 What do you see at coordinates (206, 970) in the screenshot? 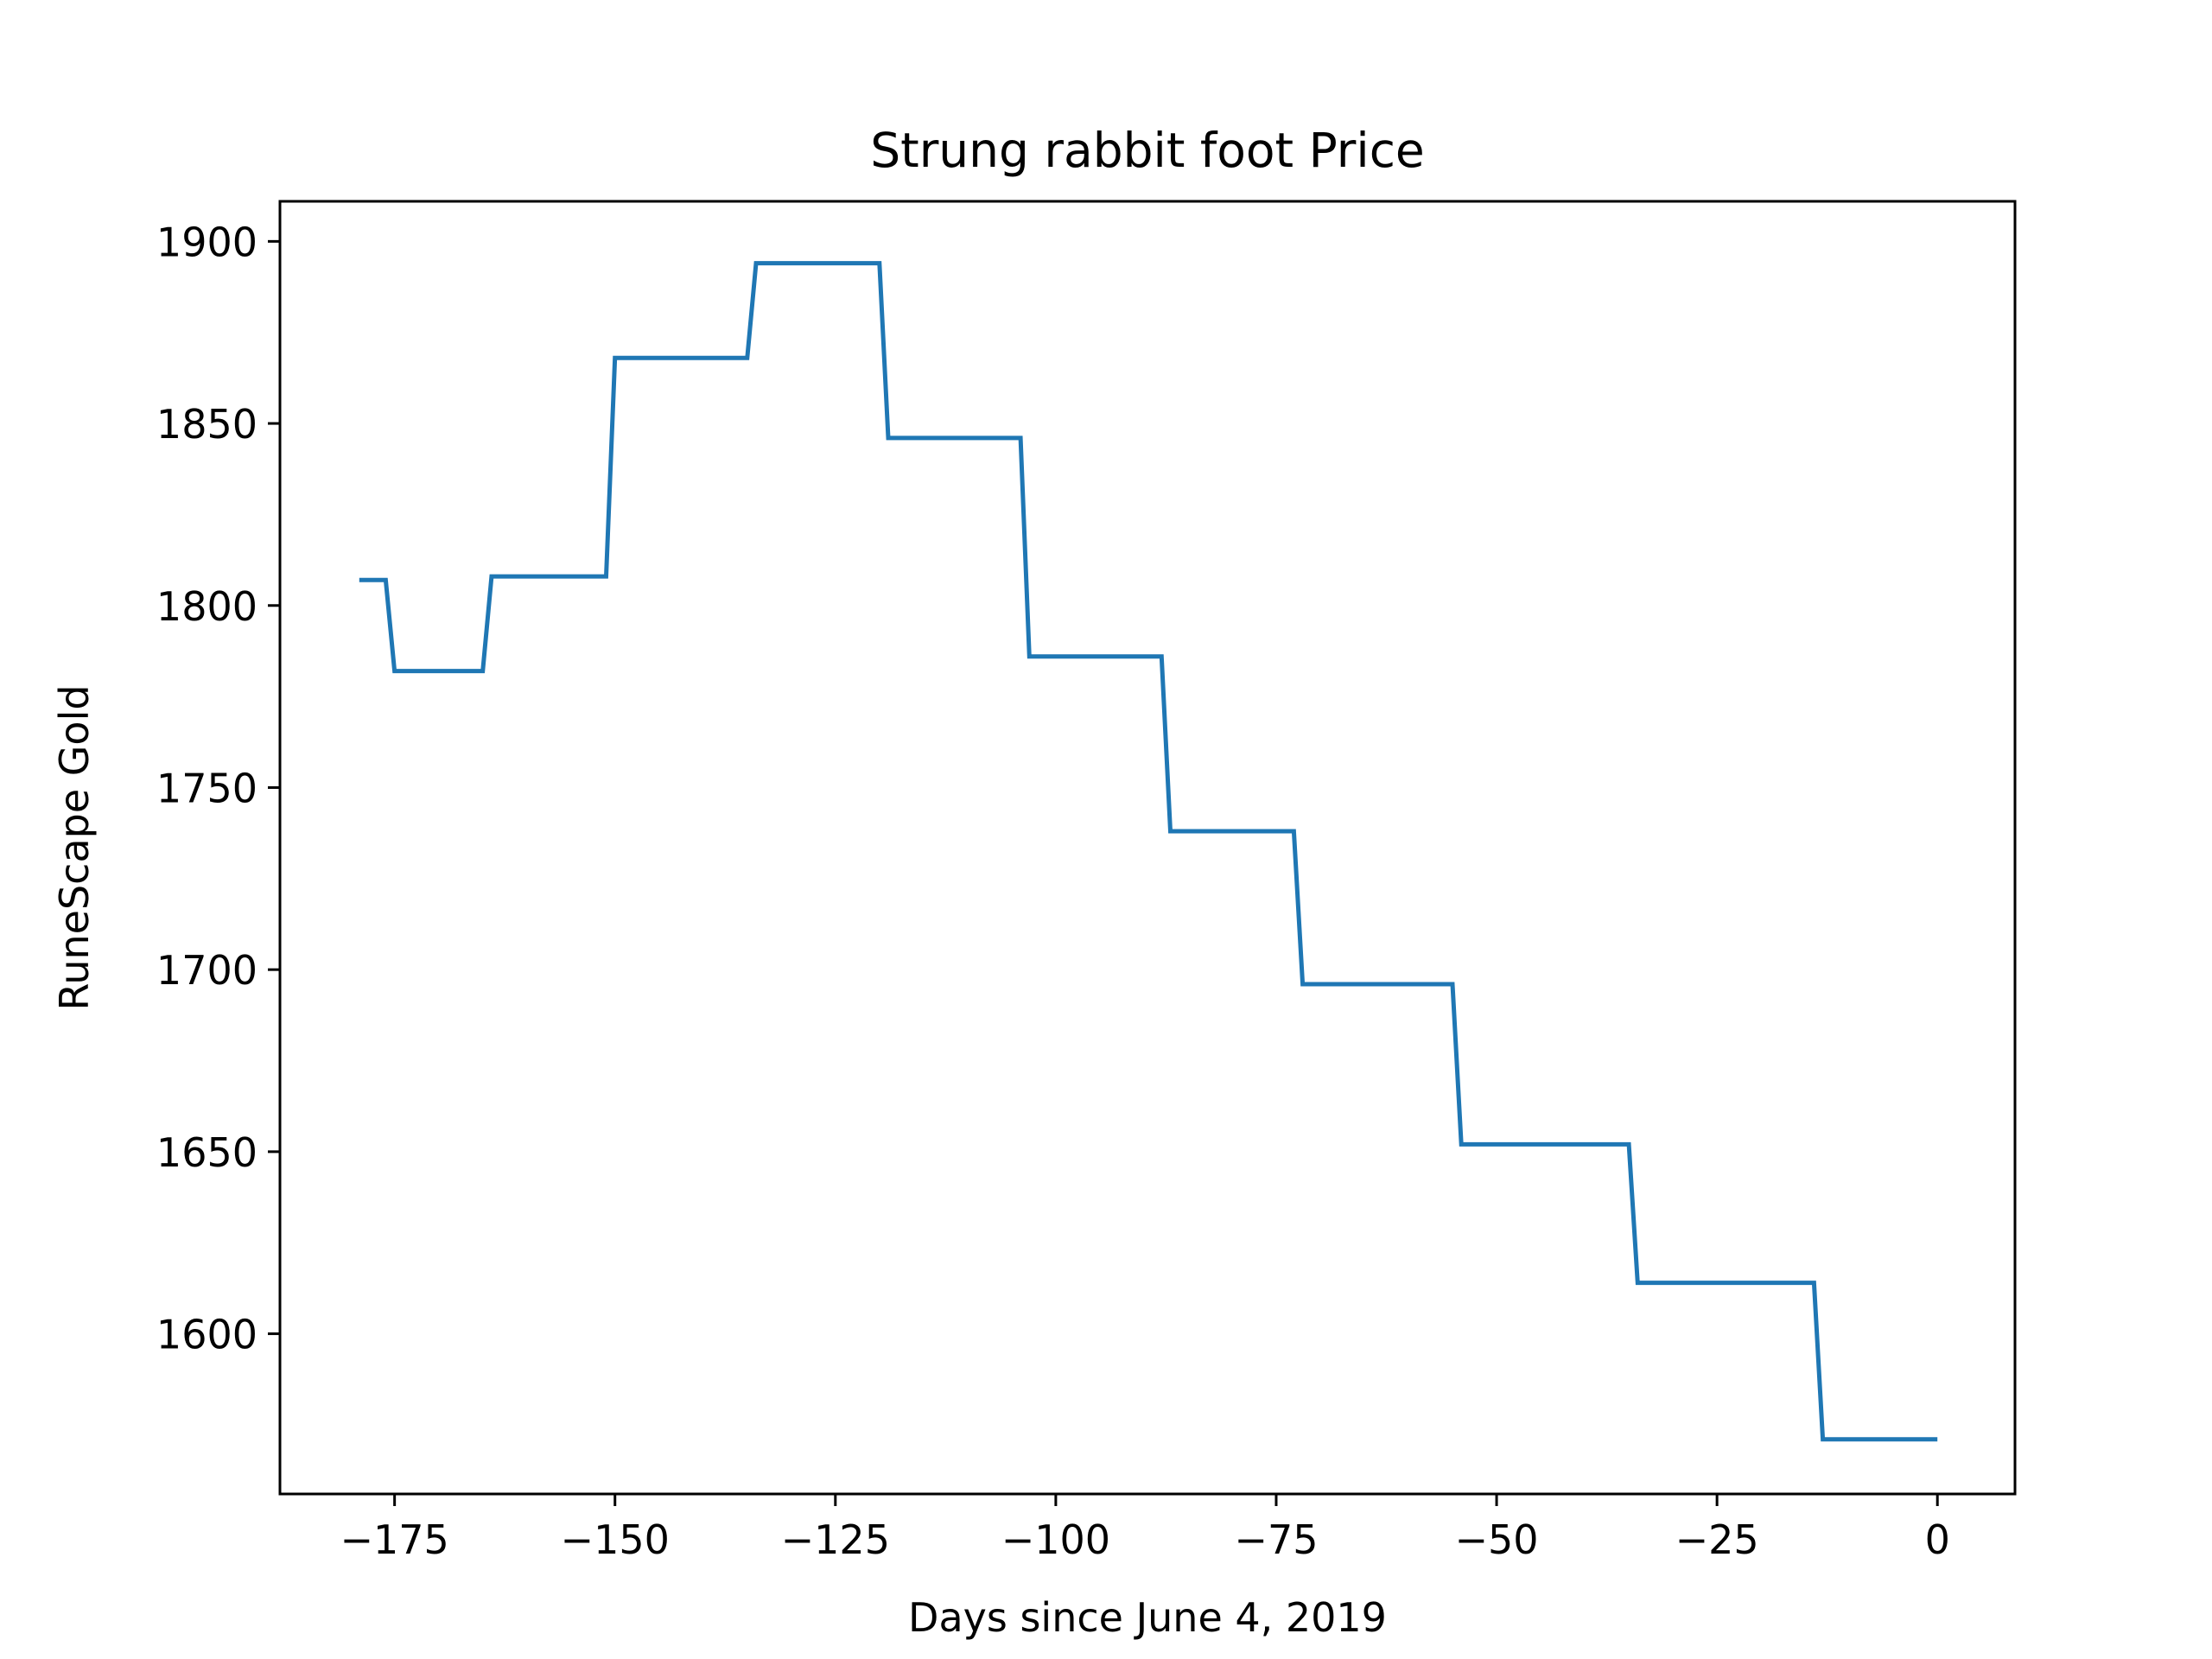
I see `y-tick-label: 1700` at bounding box center [206, 970].